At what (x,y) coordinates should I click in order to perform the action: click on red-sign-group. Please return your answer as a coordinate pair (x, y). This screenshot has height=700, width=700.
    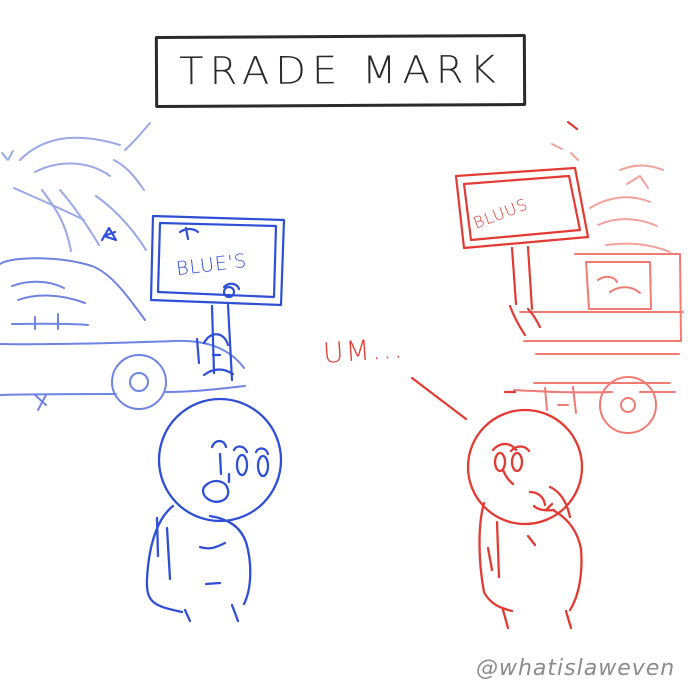
    Looking at the image, I should click on (522, 257).